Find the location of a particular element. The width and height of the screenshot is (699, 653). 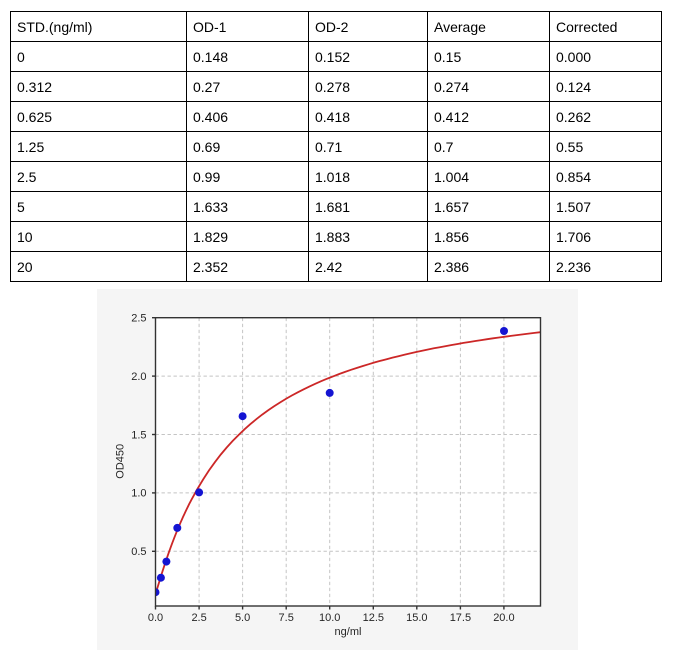

svg-text: 0.0 is located at coordinates (155, 618).